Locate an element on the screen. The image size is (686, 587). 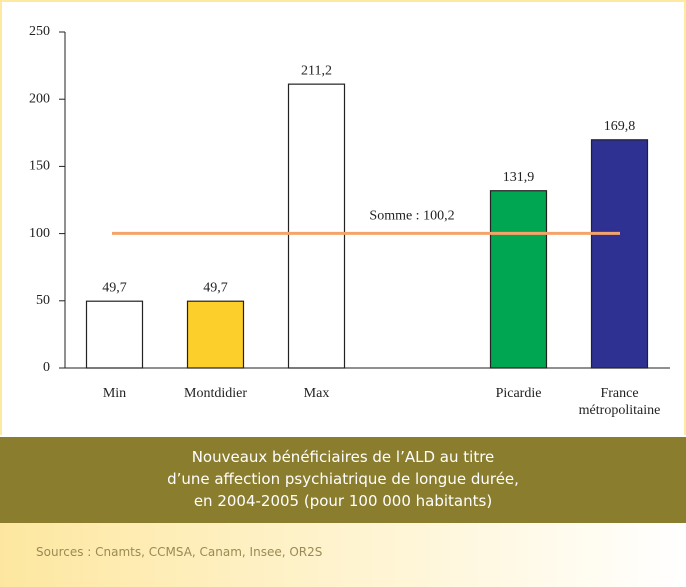
caption-line: Nouveaux bénéficiaires de l’ALD au titre is located at coordinates (343, 457).